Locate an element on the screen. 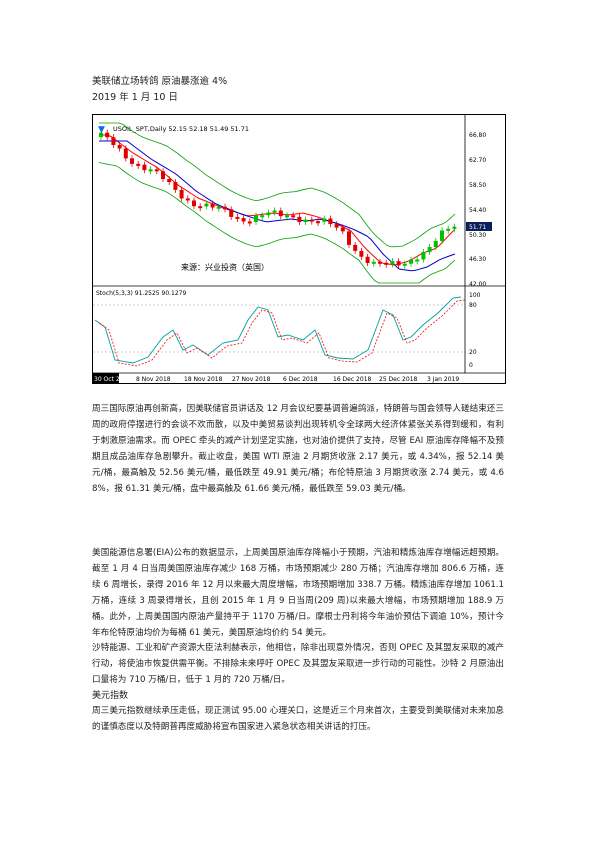  section-title-usd: 美元指数 is located at coordinates (110, 696).